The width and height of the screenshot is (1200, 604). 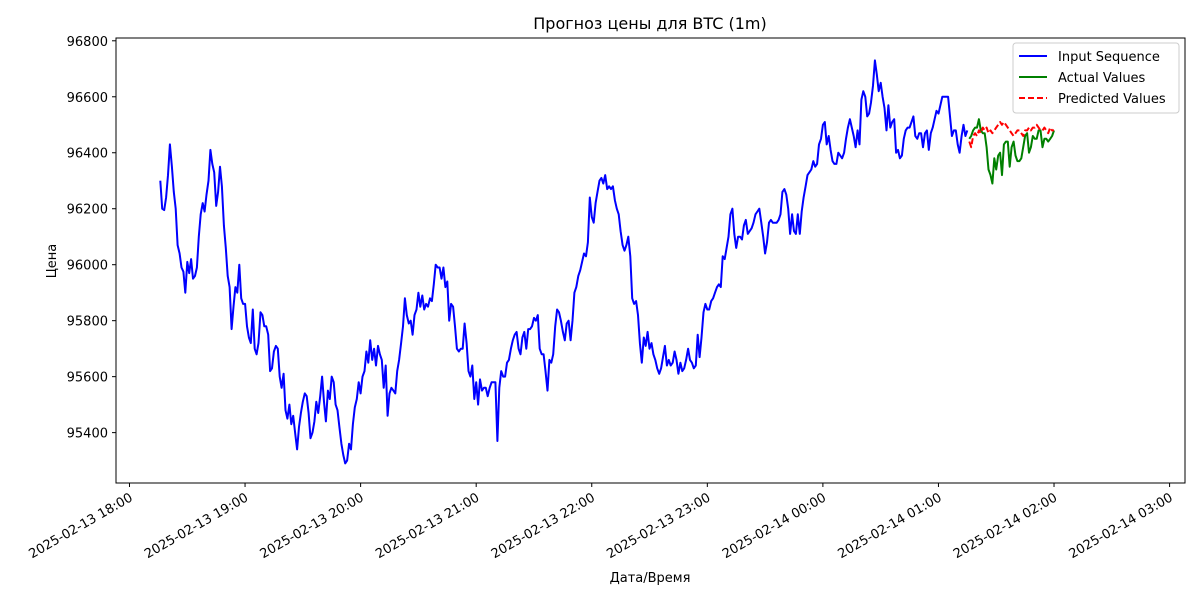 I want to click on y-tick-label: 96200, so click(x=87, y=210).